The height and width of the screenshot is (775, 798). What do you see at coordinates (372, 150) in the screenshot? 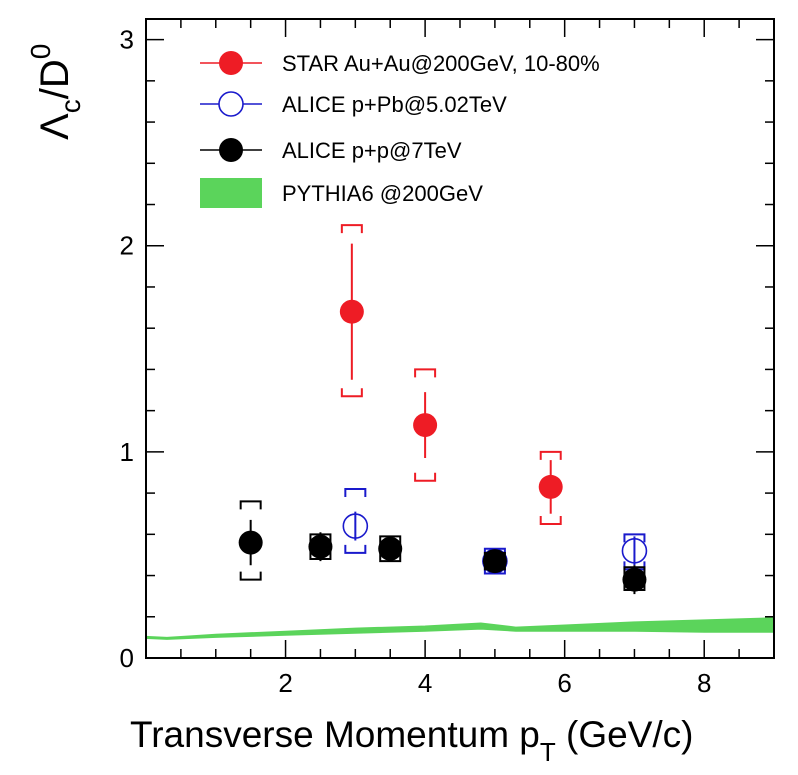
I see `legend-label: ALICE p+p@7TeV` at bounding box center [372, 150].